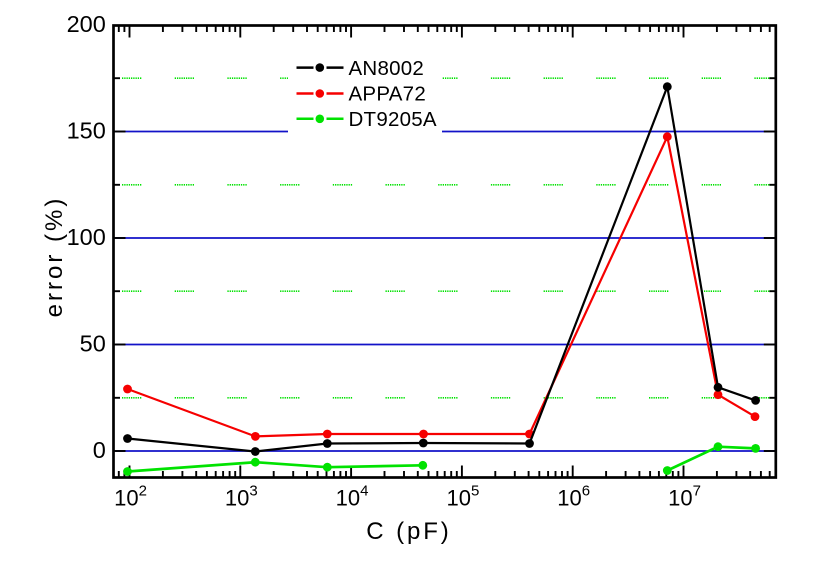  I want to click on svg-text: 104, so click(352, 497).